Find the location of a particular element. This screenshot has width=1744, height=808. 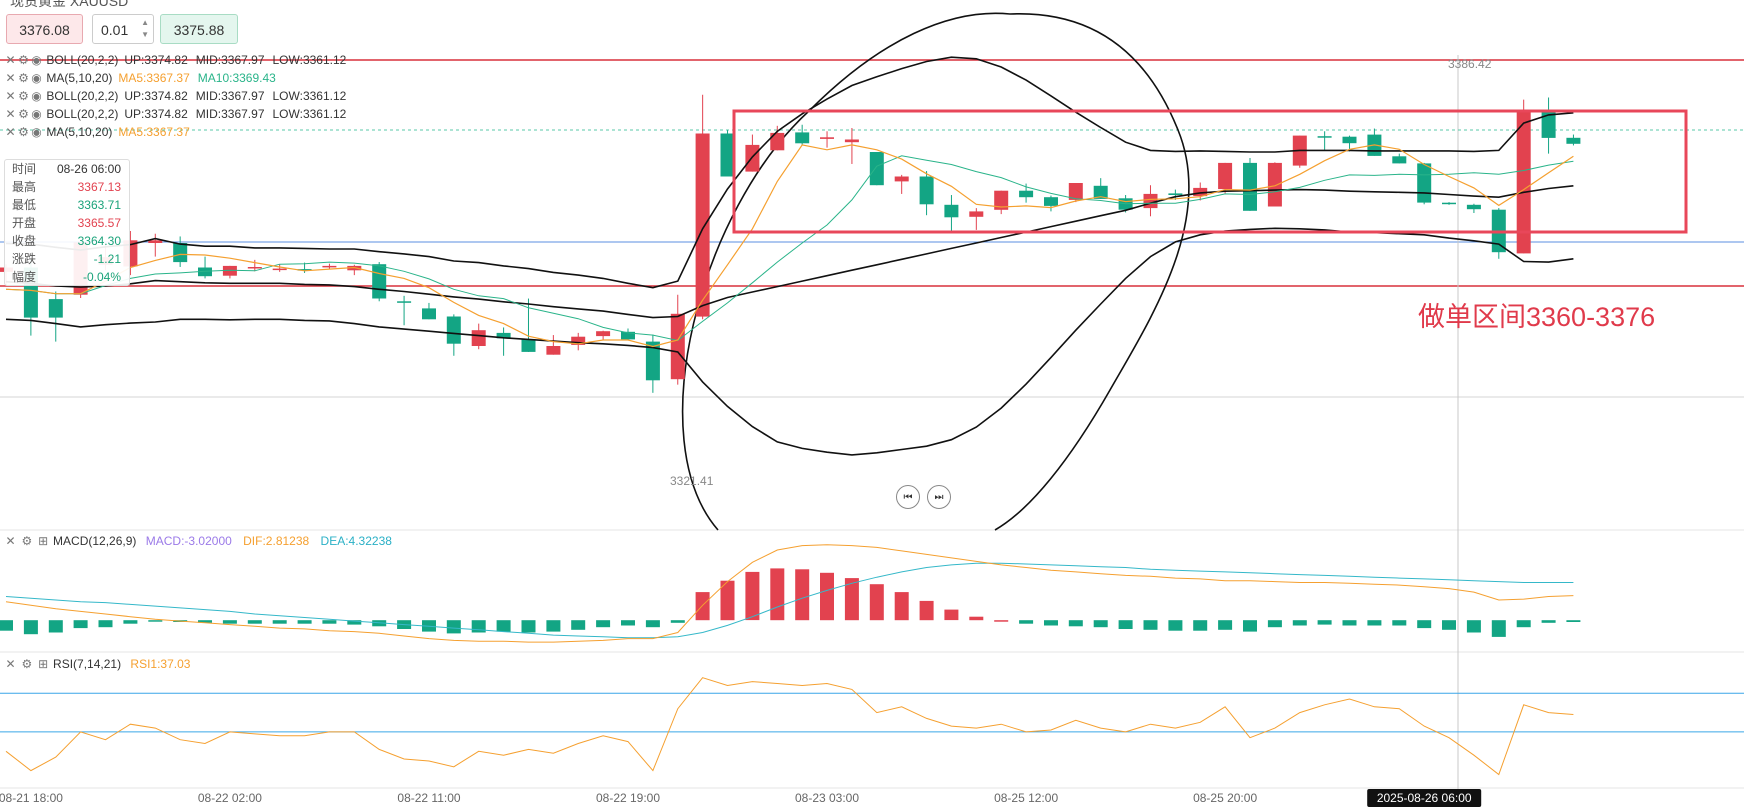

high-price-label: 3386.42 is located at coordinates (1470, 64).